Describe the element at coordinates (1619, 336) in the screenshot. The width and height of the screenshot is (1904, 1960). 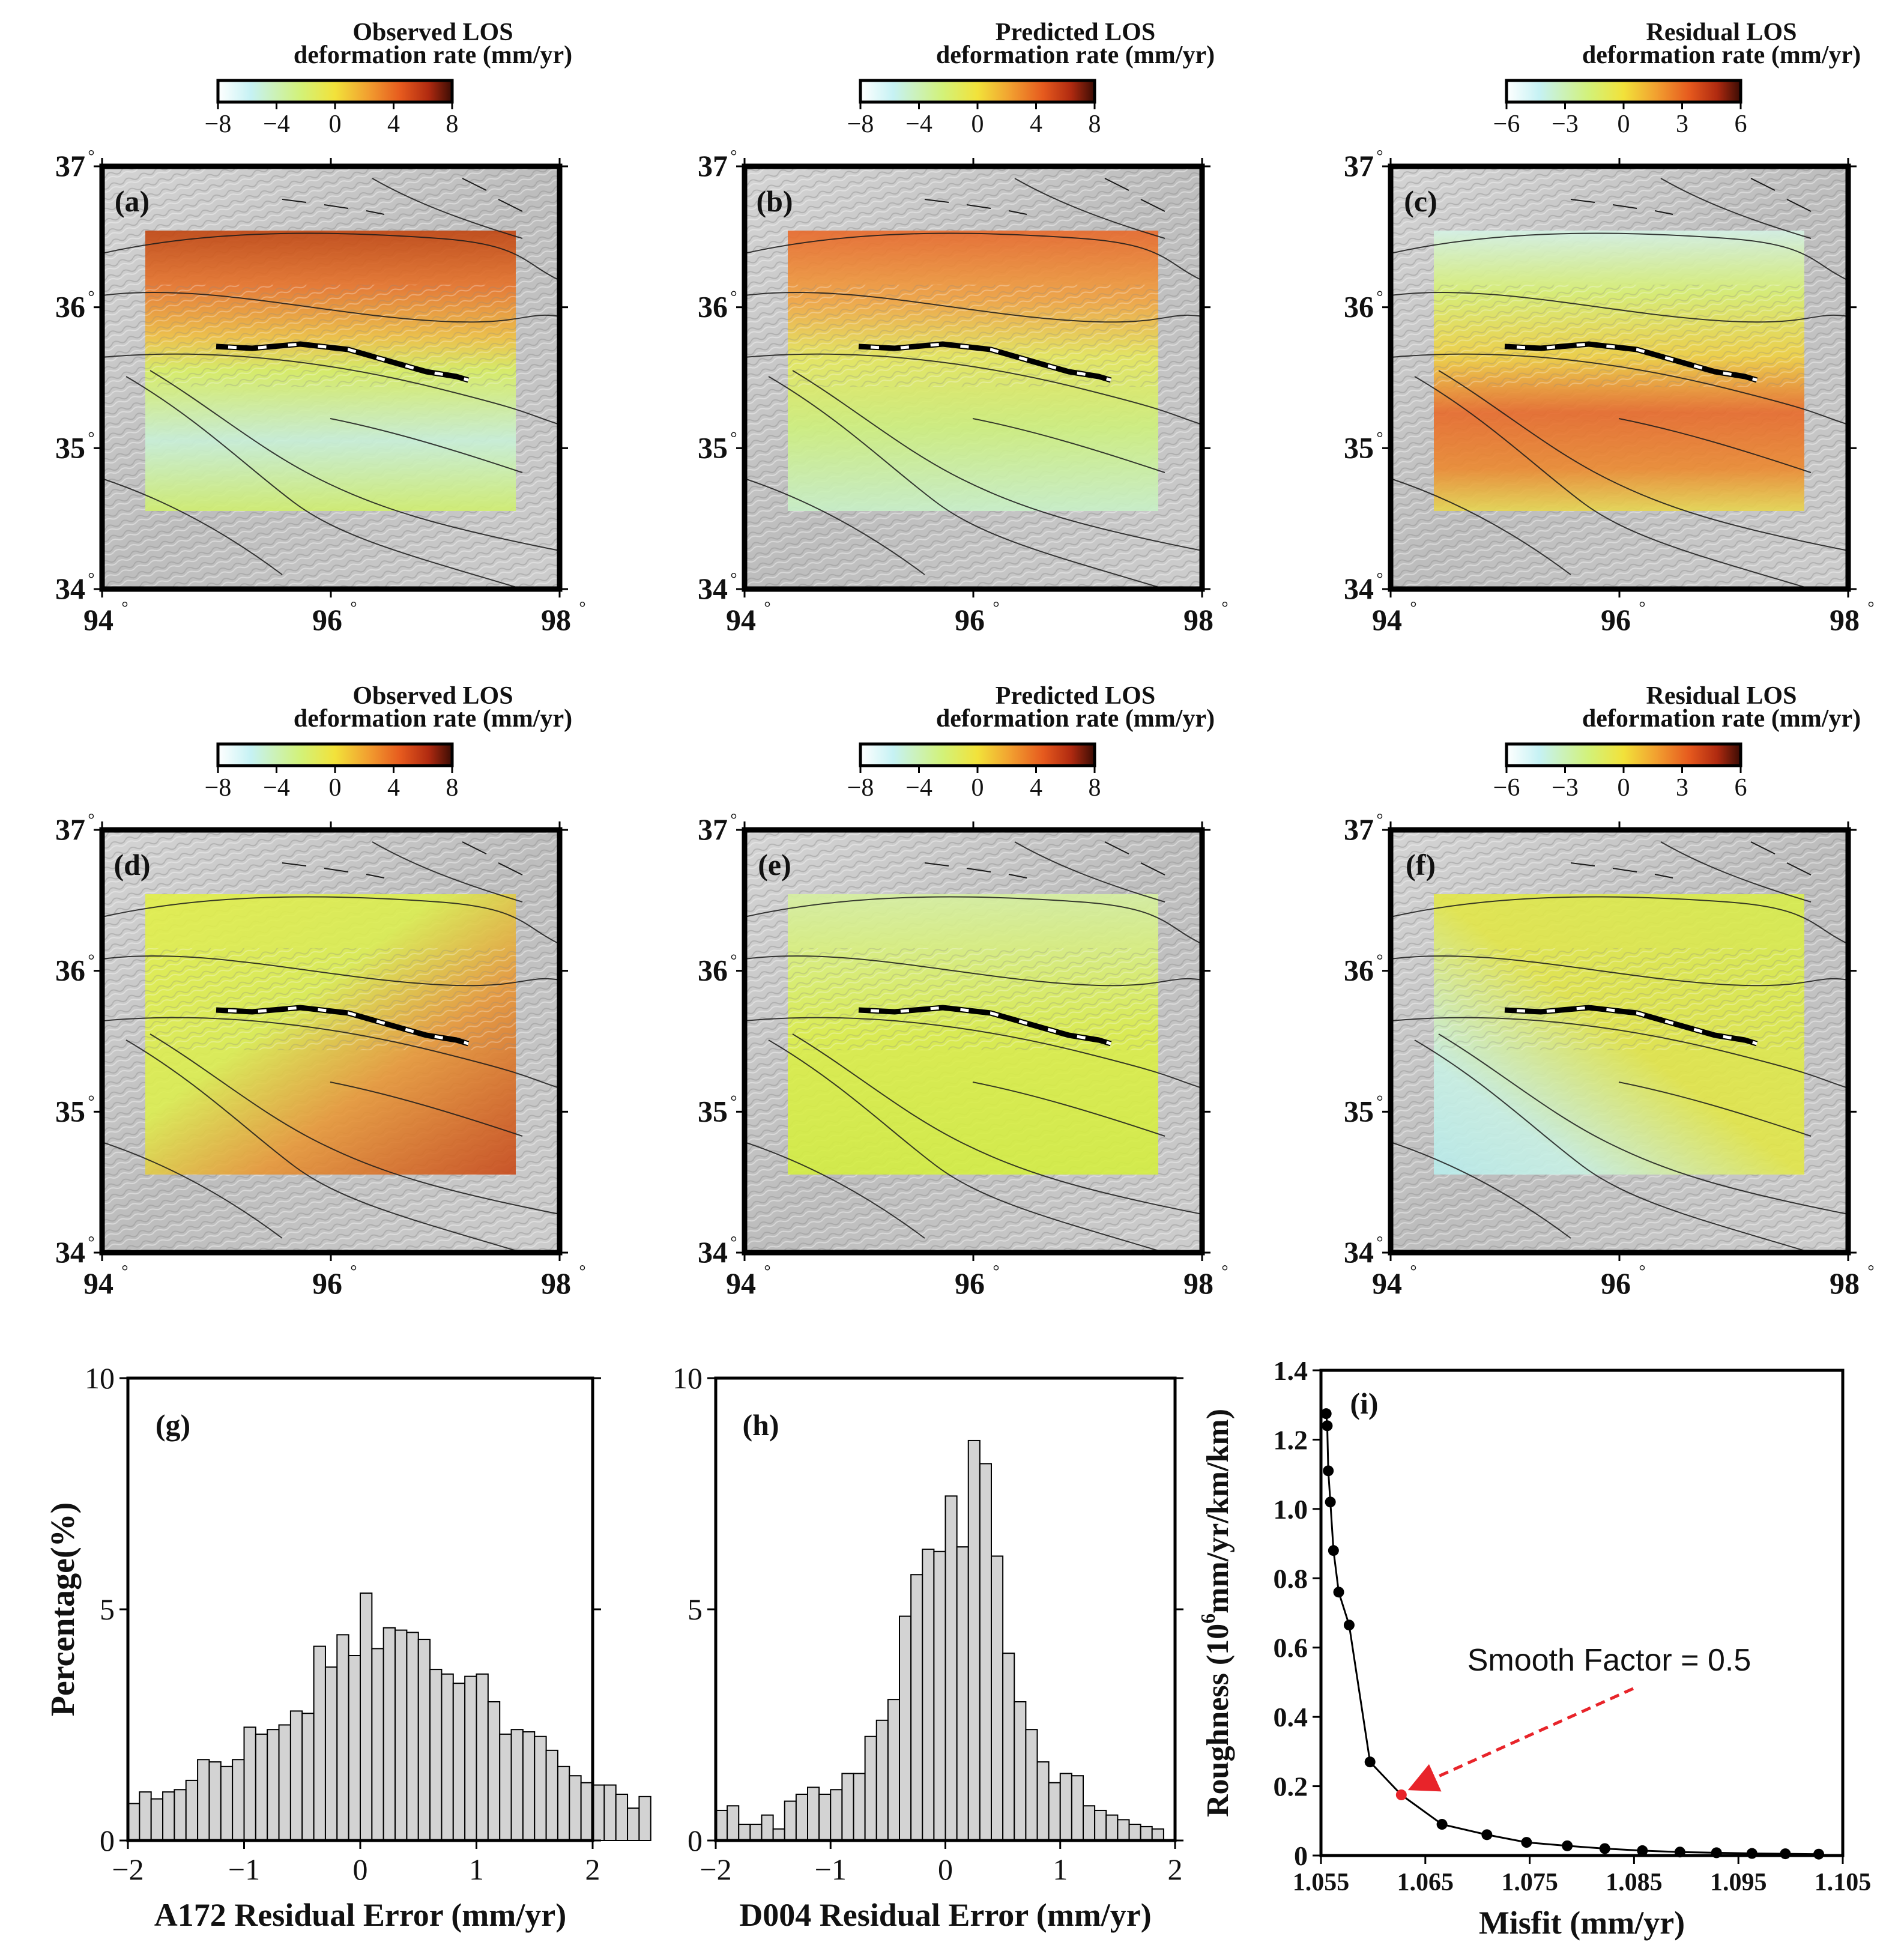
I see `relief-overlay` at that location.